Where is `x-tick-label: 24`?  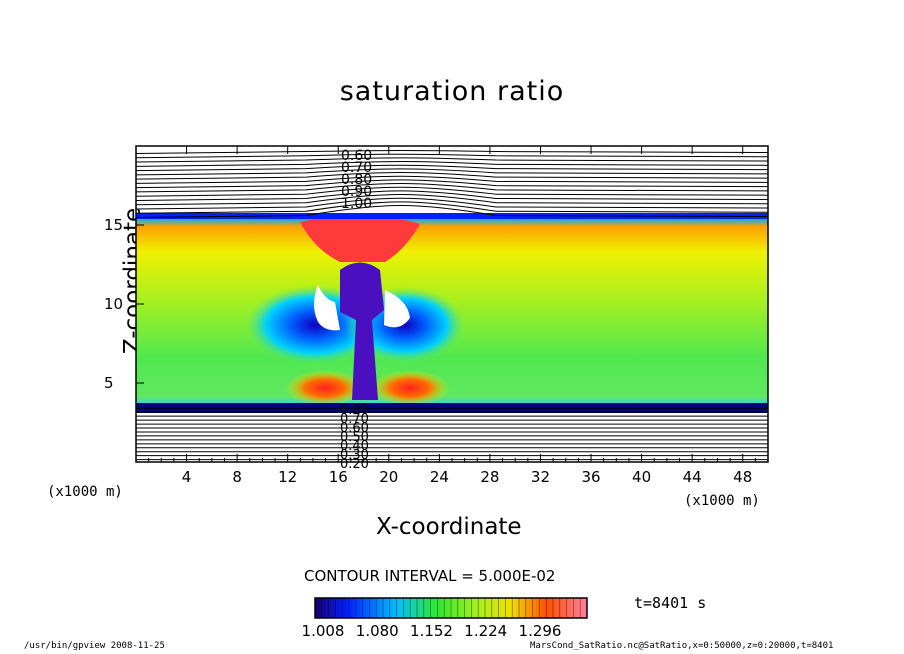
x-tick-label: 24 is located at coordinates (439, 477).